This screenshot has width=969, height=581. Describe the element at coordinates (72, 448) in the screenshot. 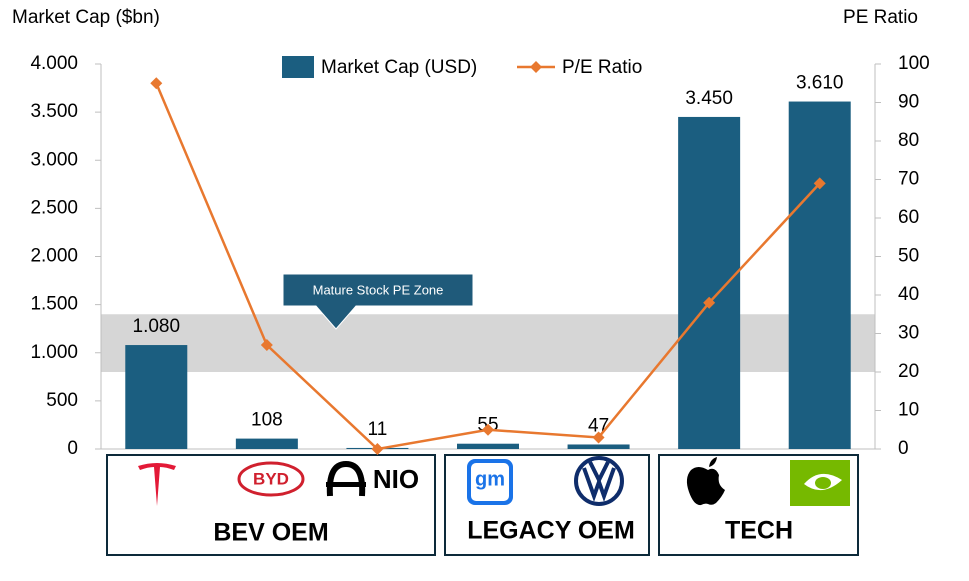

I see `y-tick-label: 0` at that location.